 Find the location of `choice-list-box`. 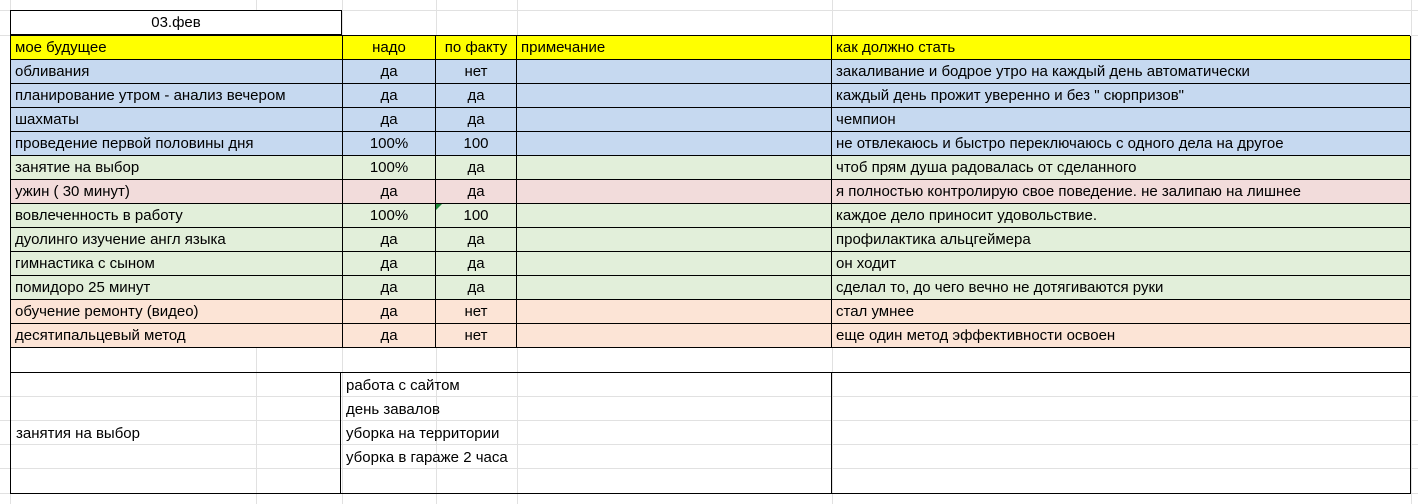

choice-list-box is located at coordinates (586, 433).